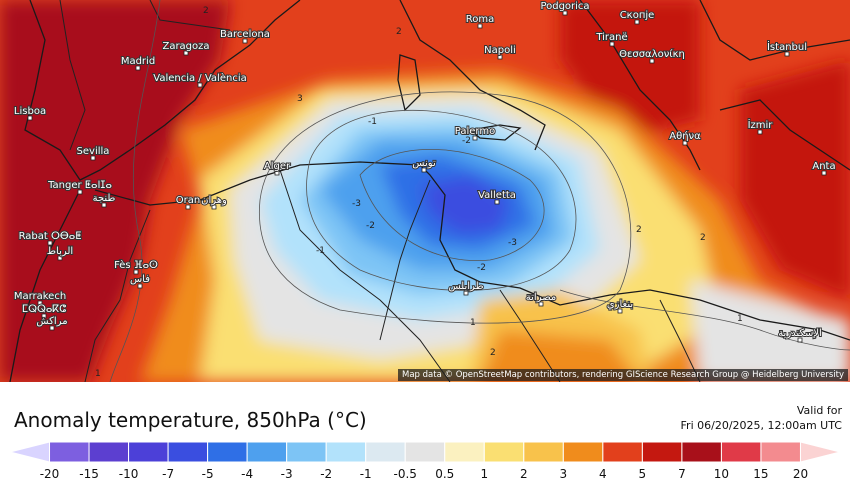 The height and width of the screenshot is (491, 850). Describe the element at coordinates (565, 8) in the screenshot. I see `city-marker: Podgorica` at that location.